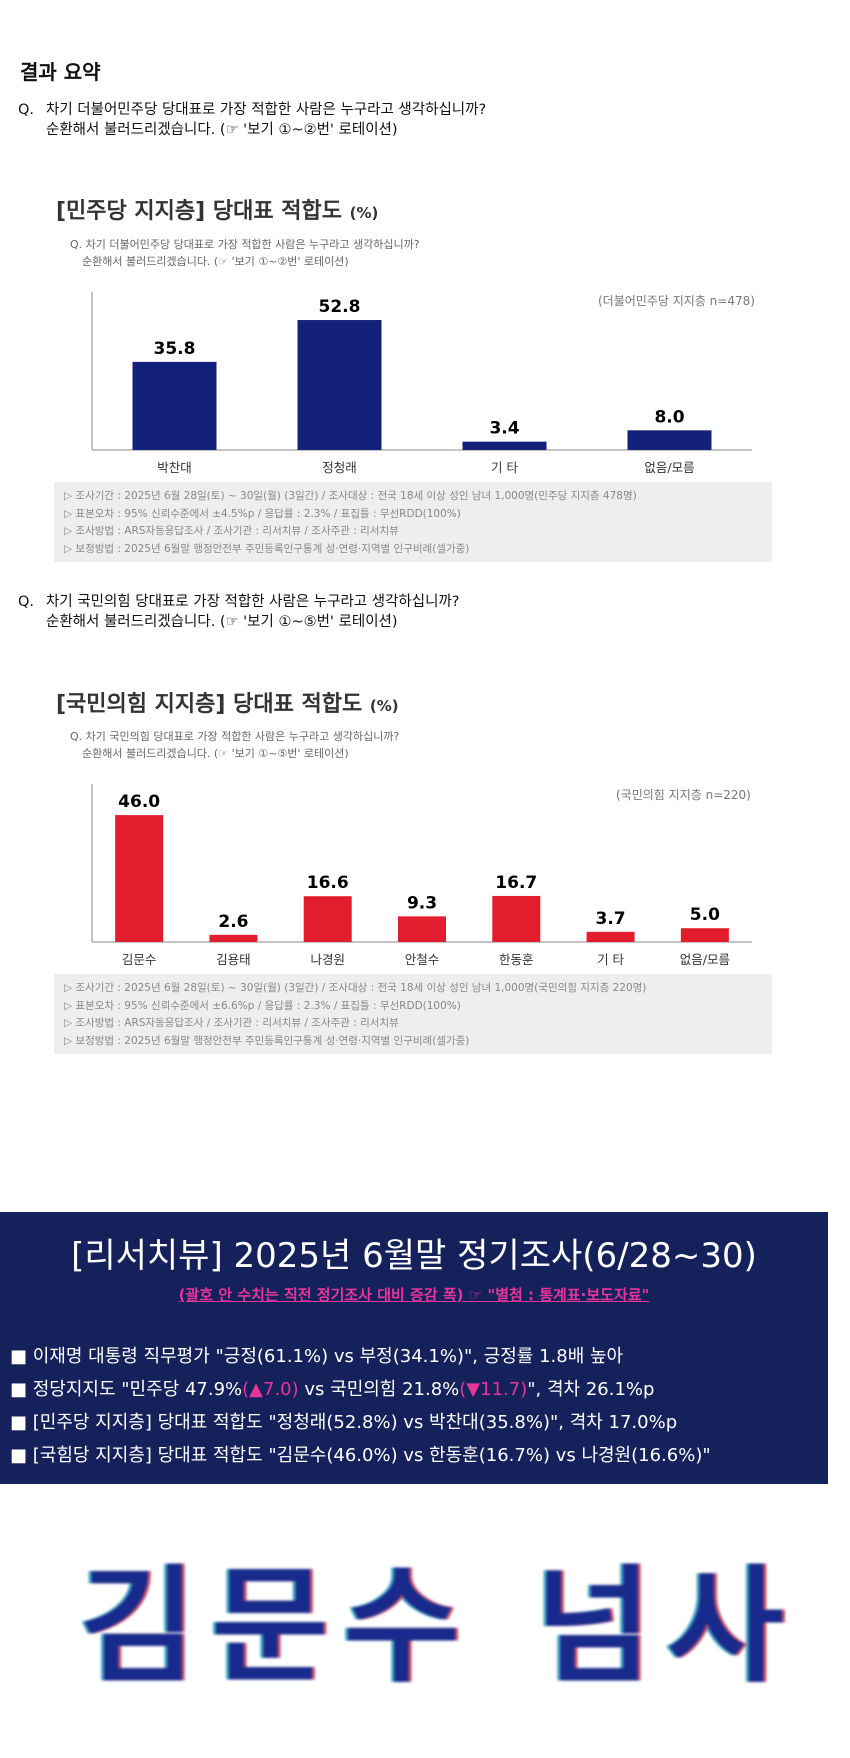 This screenshot has width=850, height=1758. I want to click on chart-2-title-row: [국민의힘 지지층] 당대표 적합도 (%), so click(227, 702).